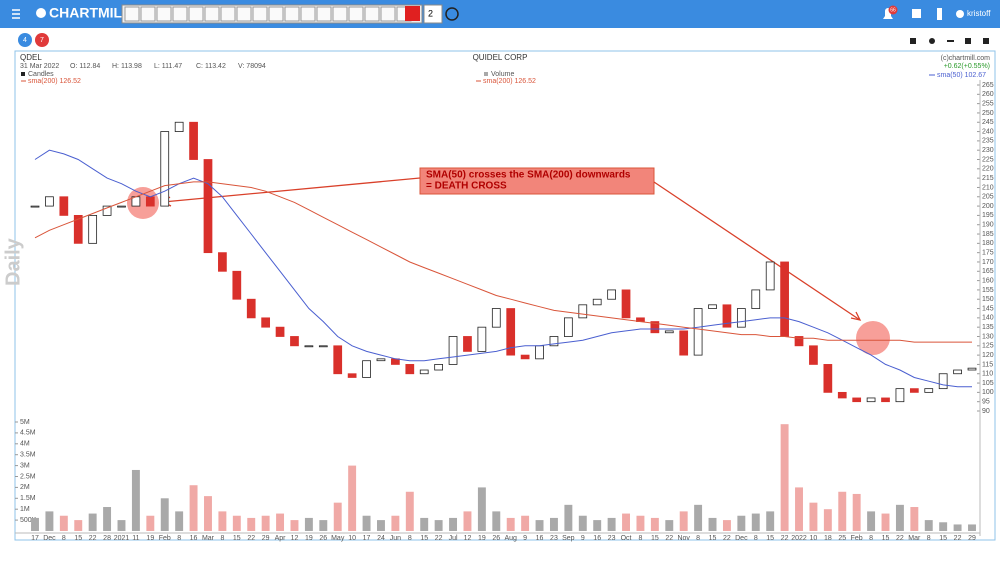  What do you see at coordinates (988, 85) in the screenshot?
I see `y-tick-label: 265` at bounding box center [988, 85].